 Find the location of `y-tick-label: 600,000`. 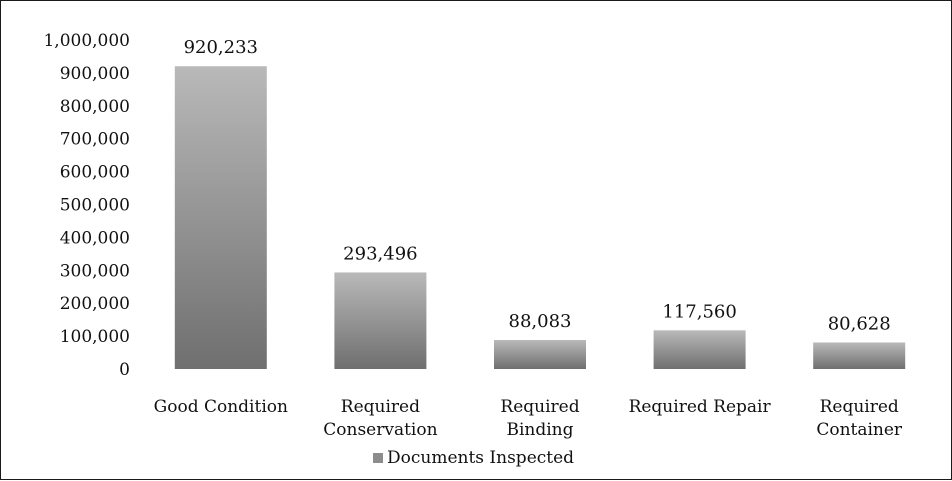

y-tick-label: 600,000 is located at coordinates (95, 173).